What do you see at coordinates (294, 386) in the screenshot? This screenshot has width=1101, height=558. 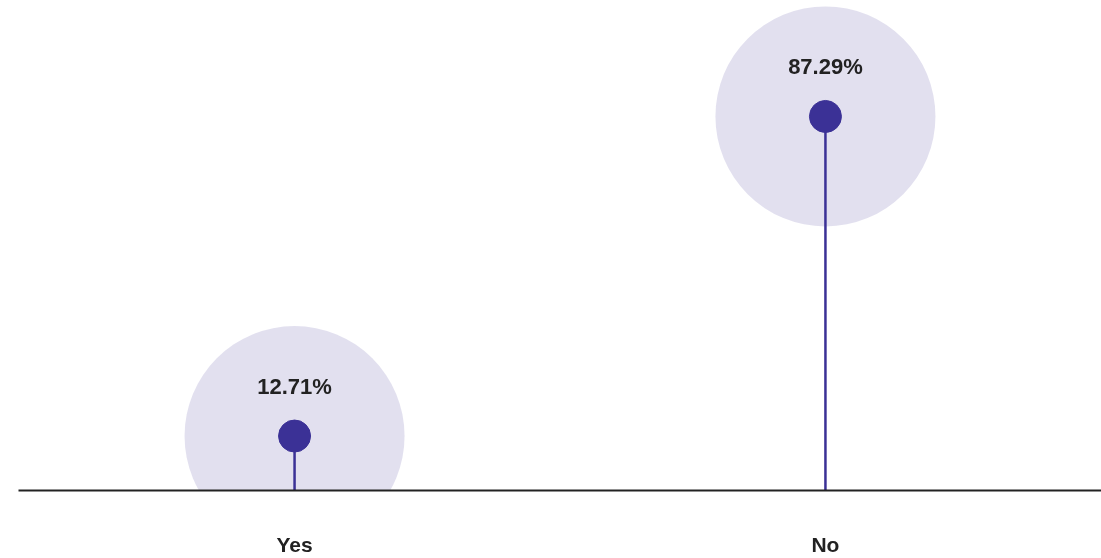 I see `data-label: 12.71%` at bounding box center [294, 386].